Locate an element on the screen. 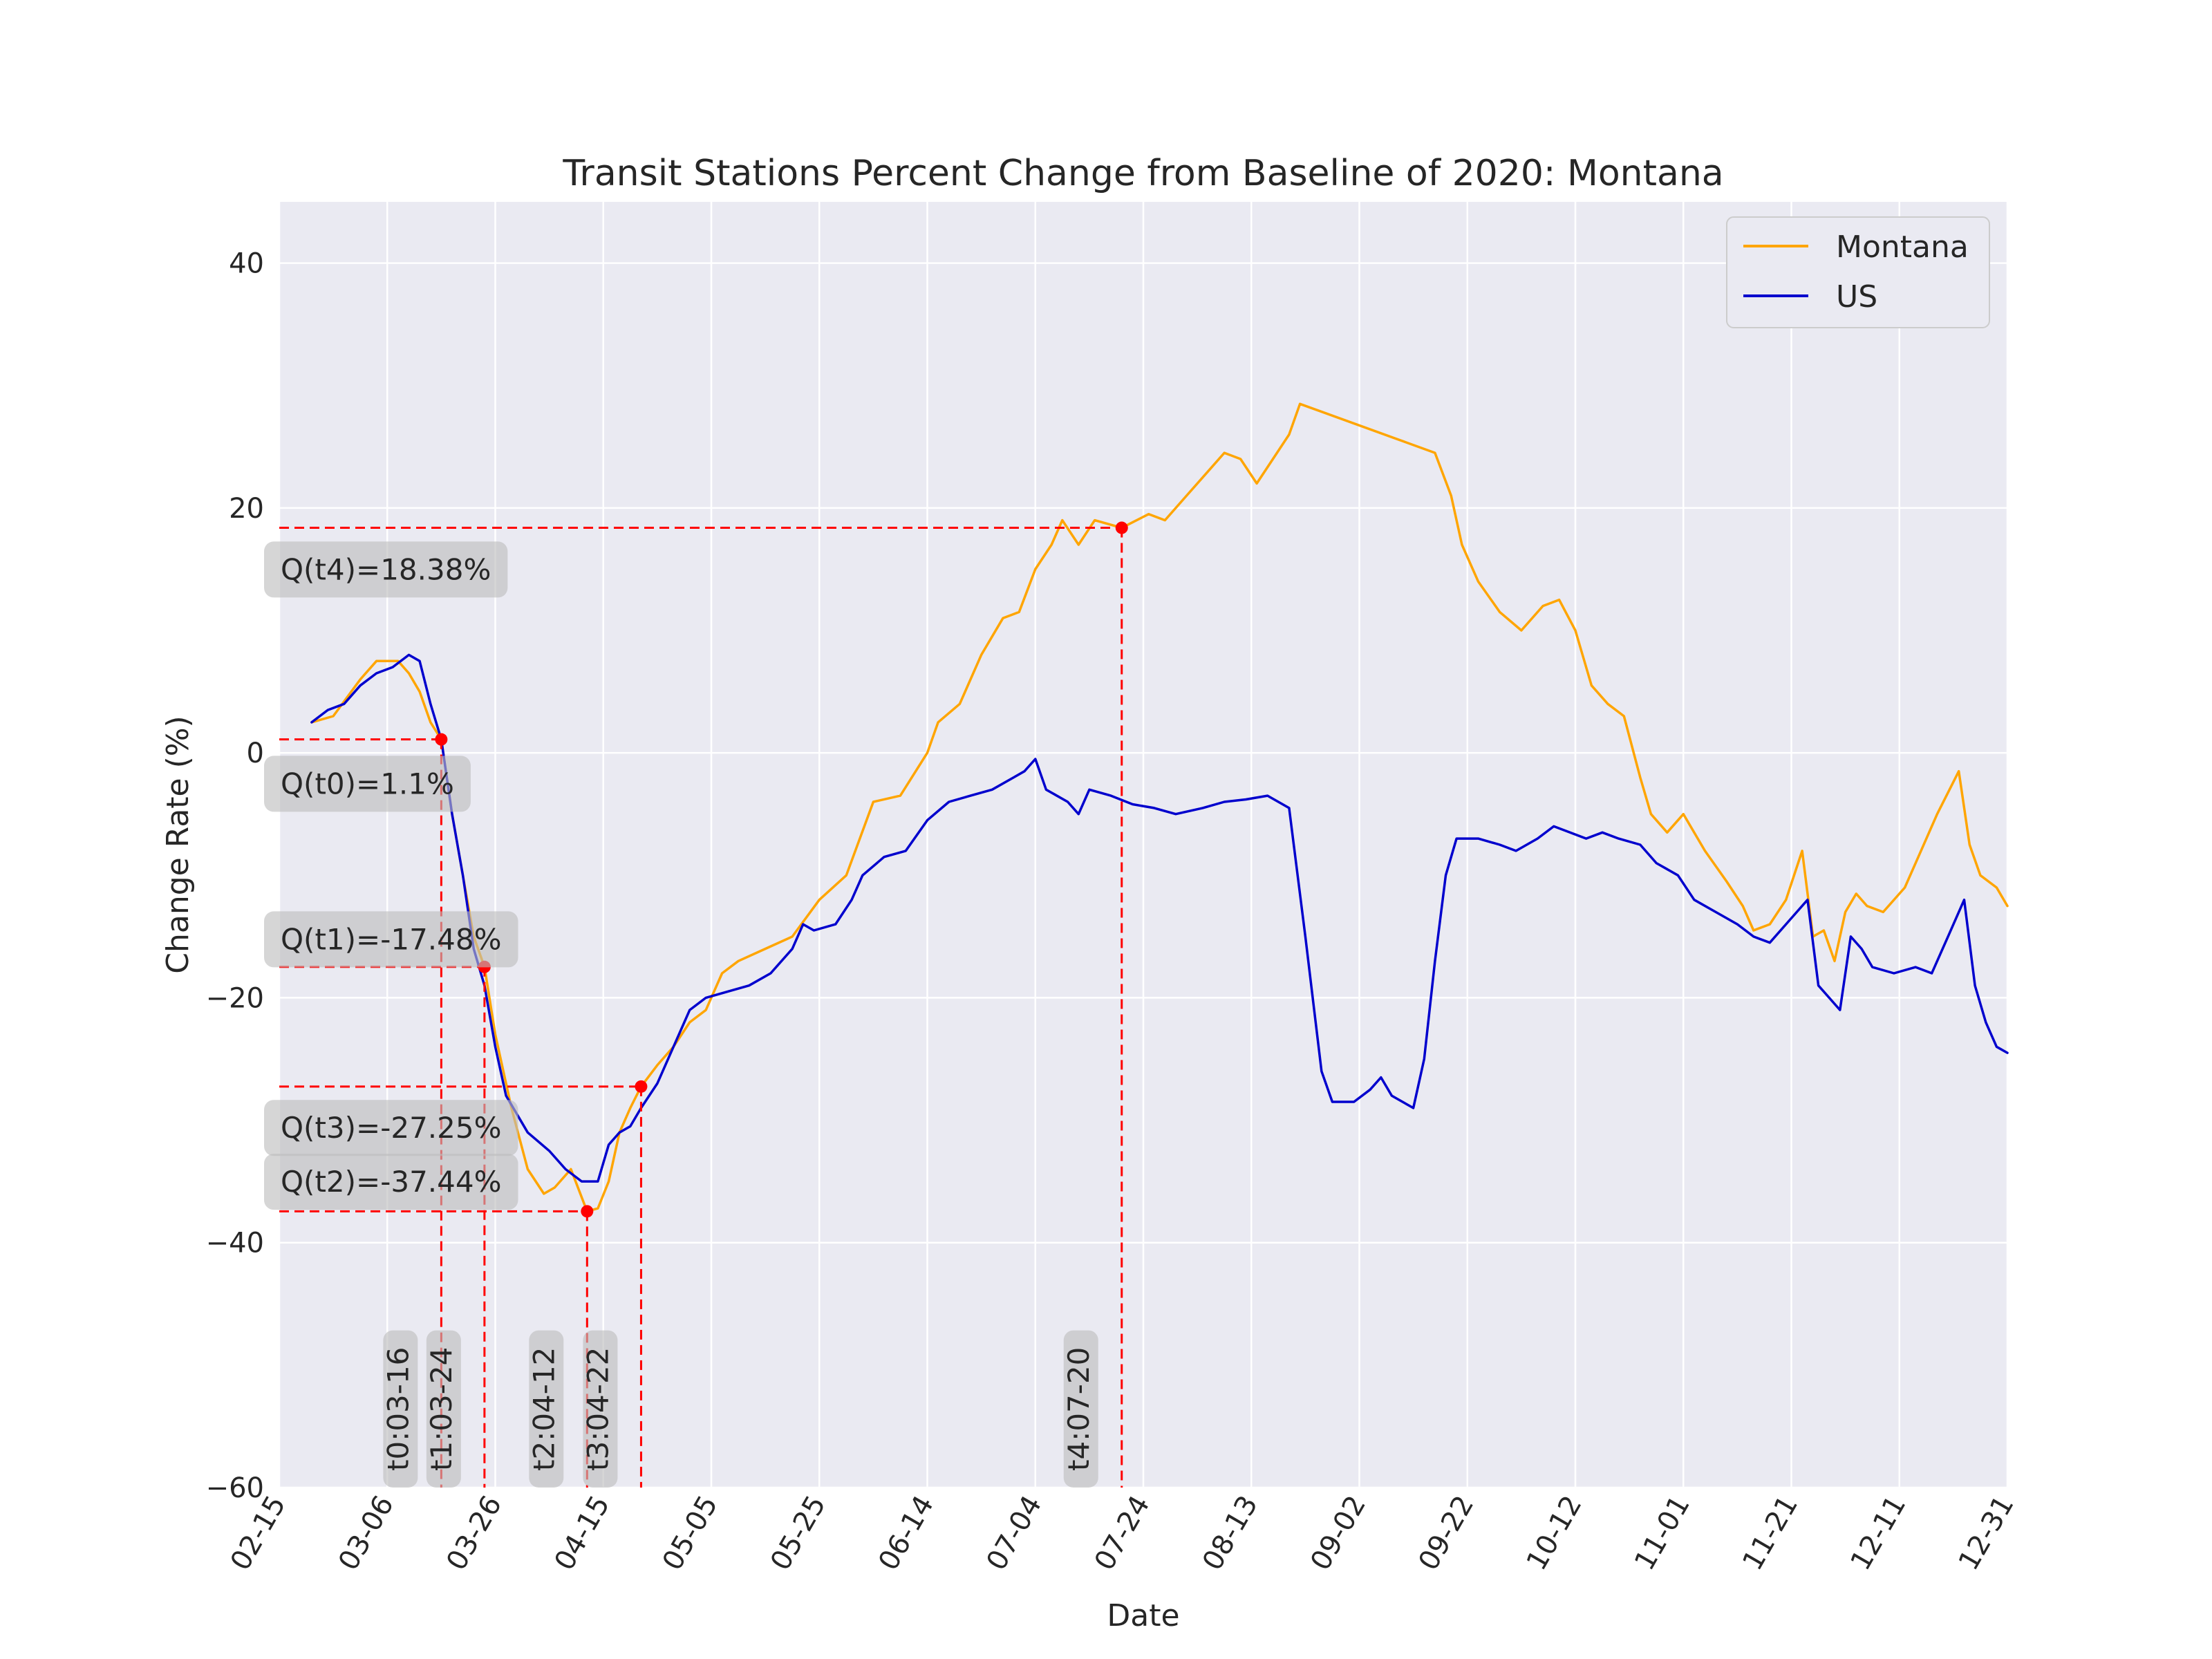 This screenshot has height=1659, width=2212. date-label-box-t1 is located at coordinates (443, 1409).